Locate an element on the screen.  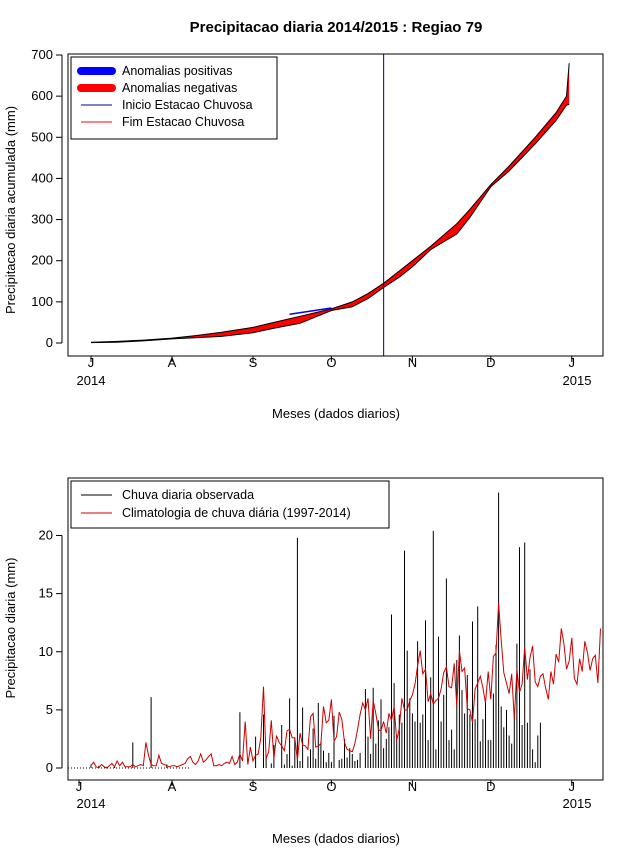
chart1-x-tick-label: D is located at coordinates (490, 362).